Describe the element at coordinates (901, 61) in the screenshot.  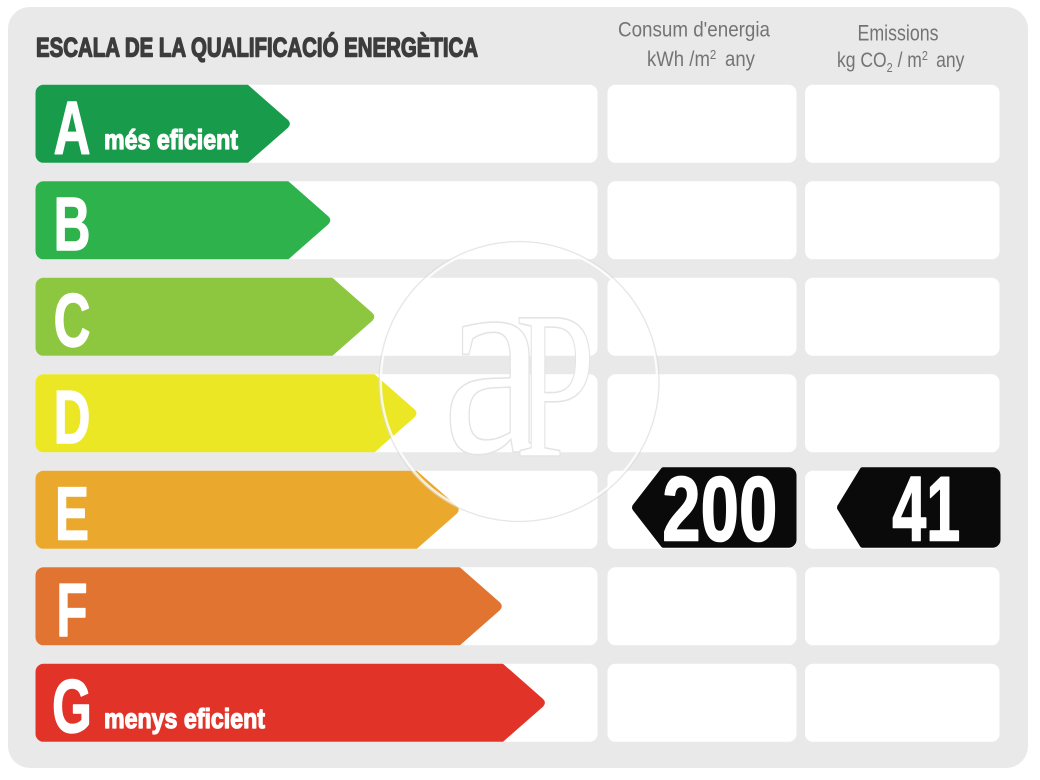
I see `svg-text: kg CO2 / m2 any` at that location.